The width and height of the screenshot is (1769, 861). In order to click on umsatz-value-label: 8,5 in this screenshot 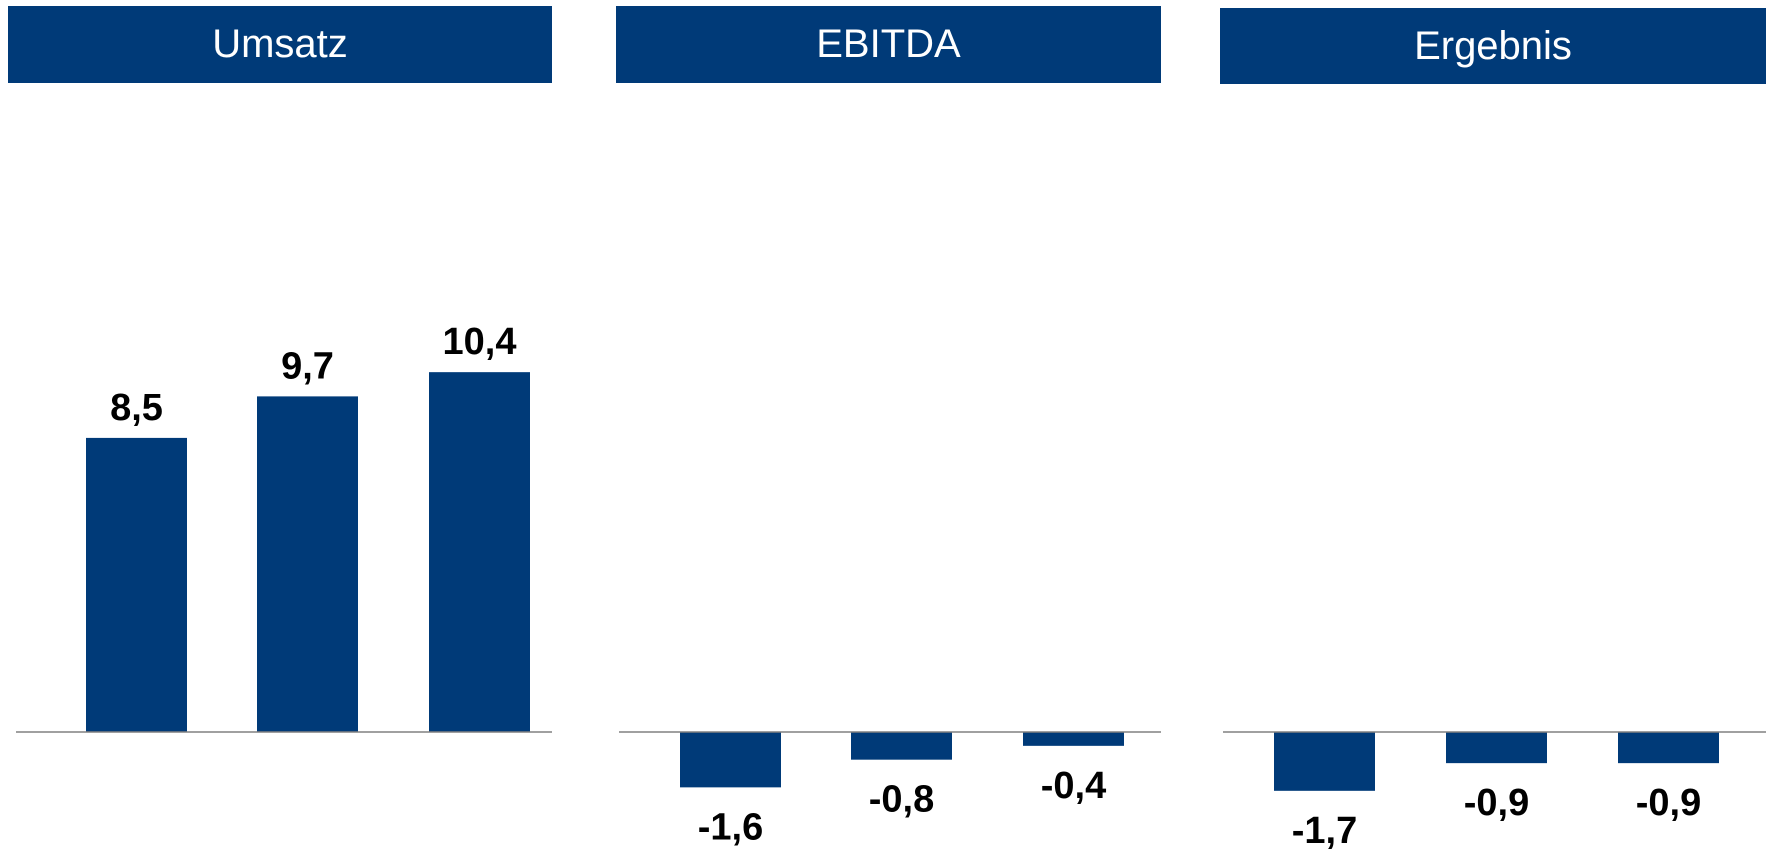, I will do `click(136, 408)`.